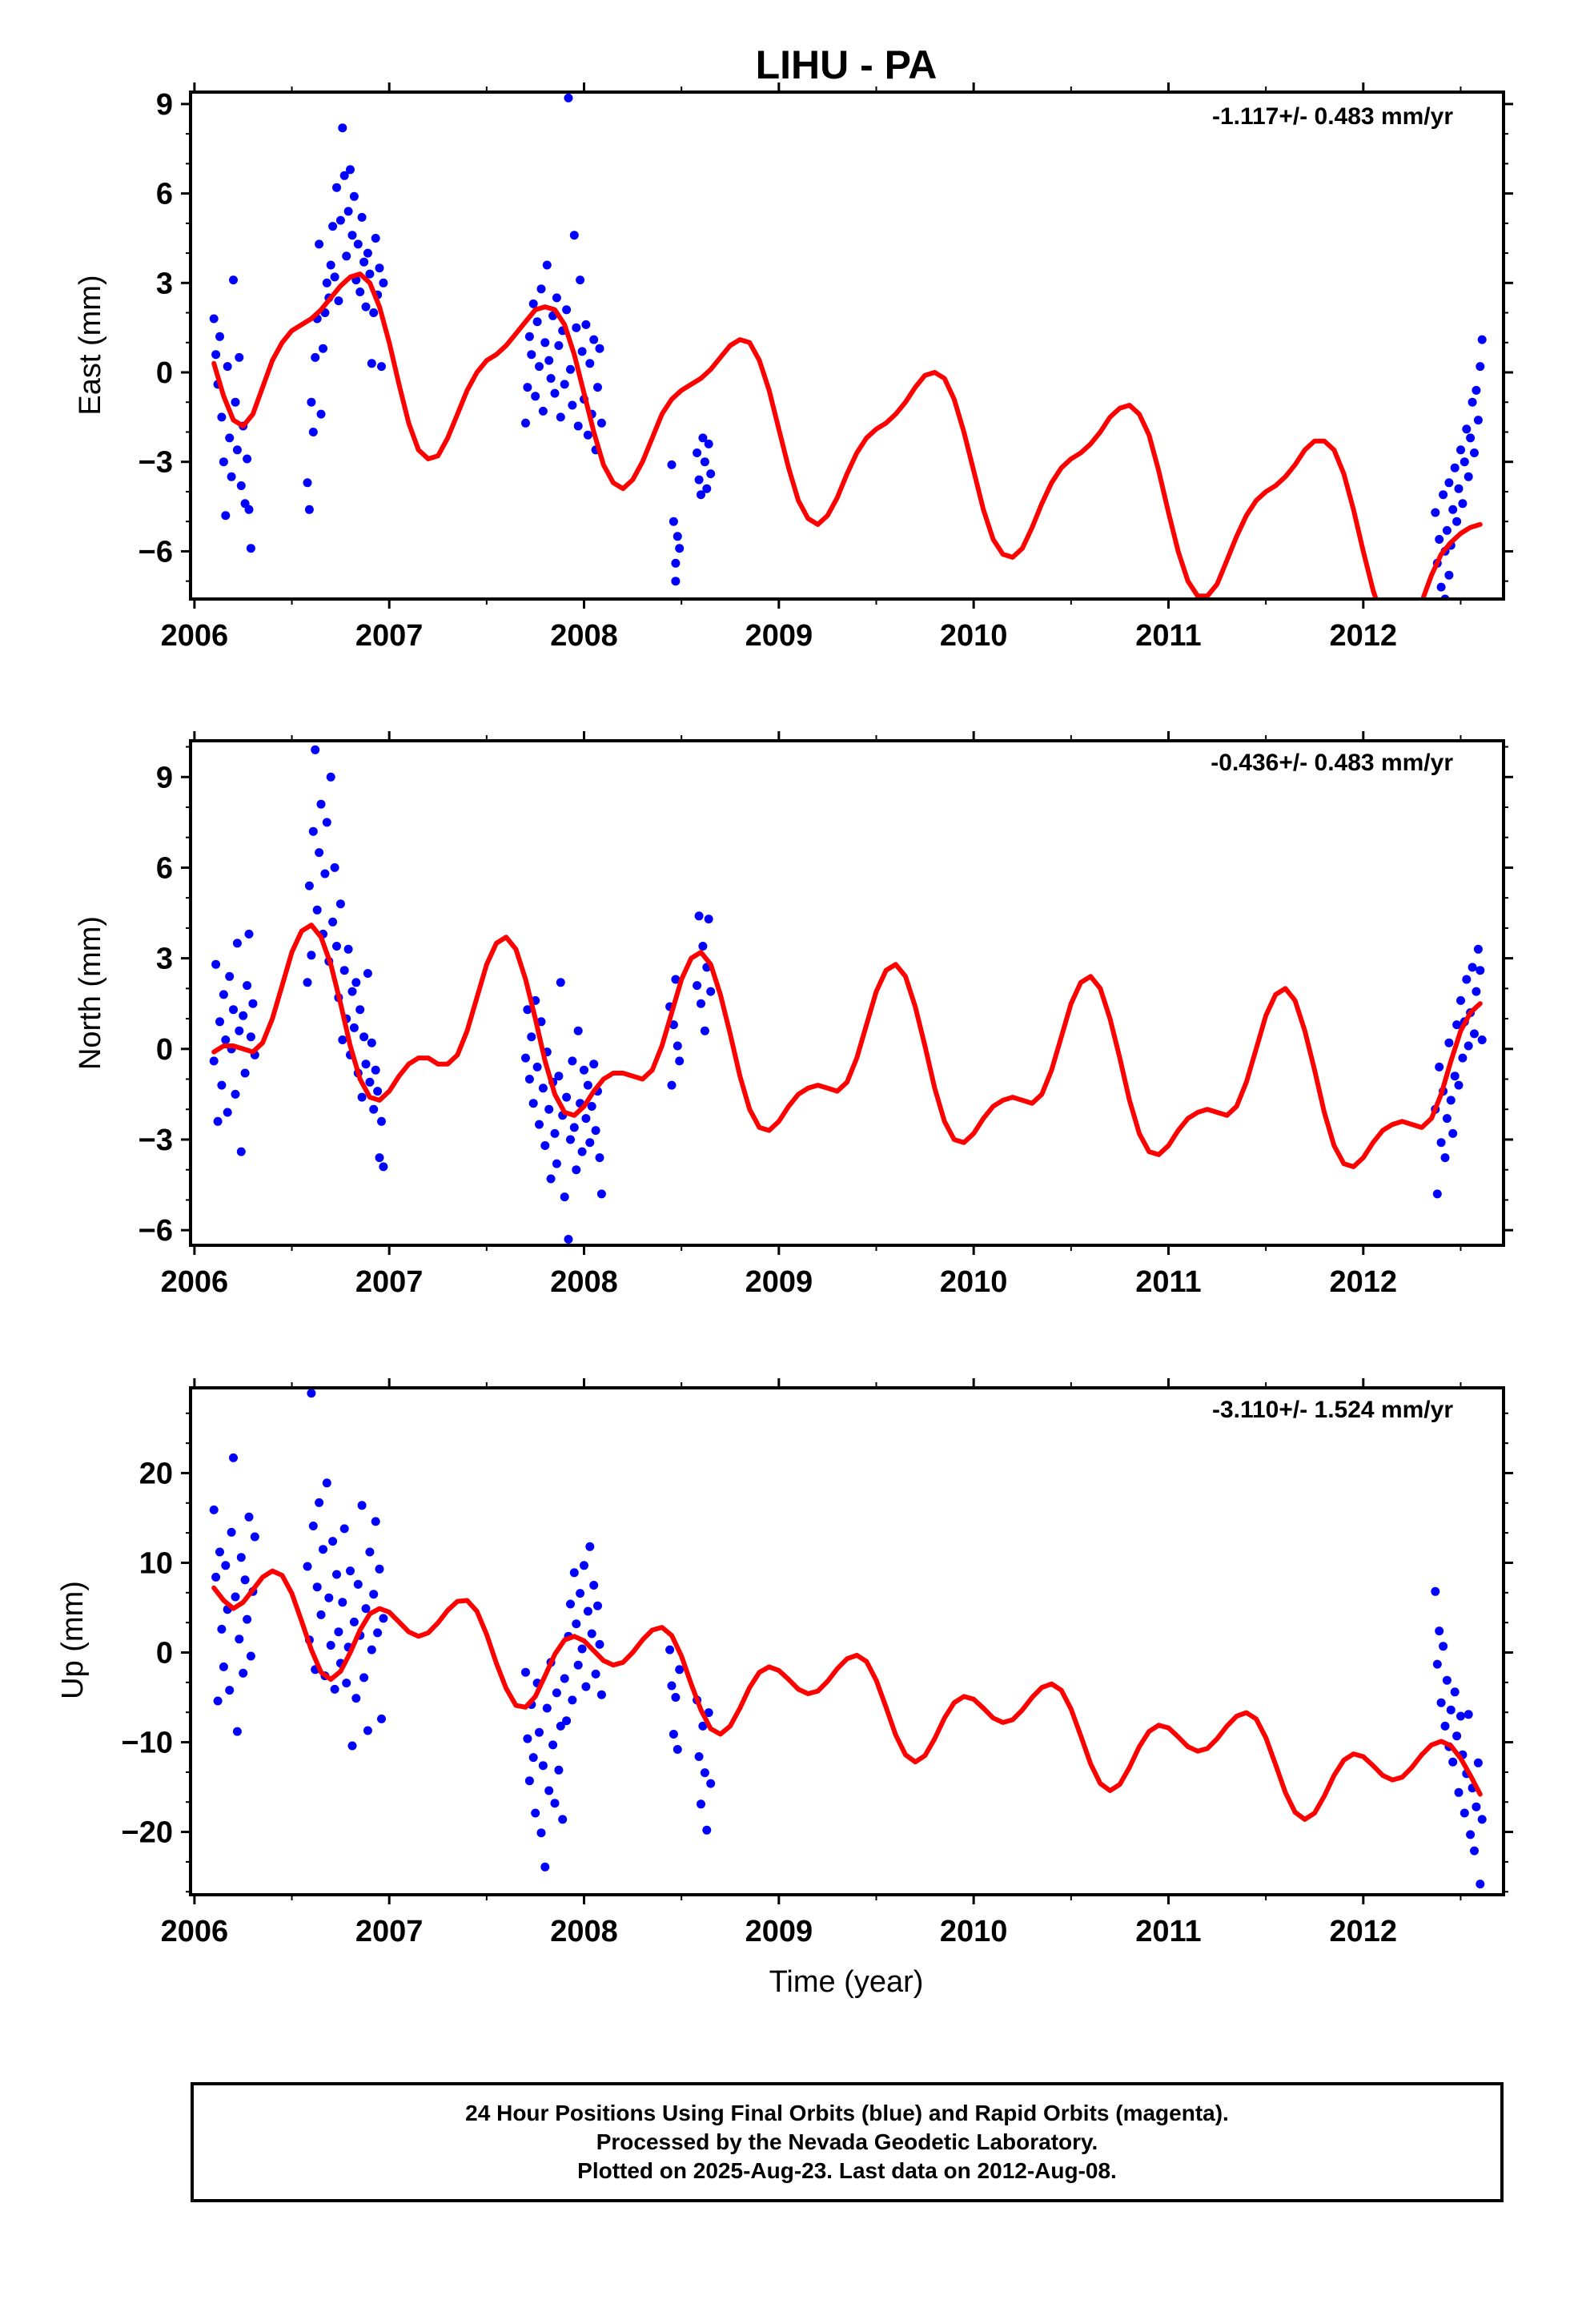 The image size is (1582, 2324). What do you see at coordinates (195, 1282) in the screenshot?
I see `north-x-tick-label: 2006` at bounding box center [195, 1282].